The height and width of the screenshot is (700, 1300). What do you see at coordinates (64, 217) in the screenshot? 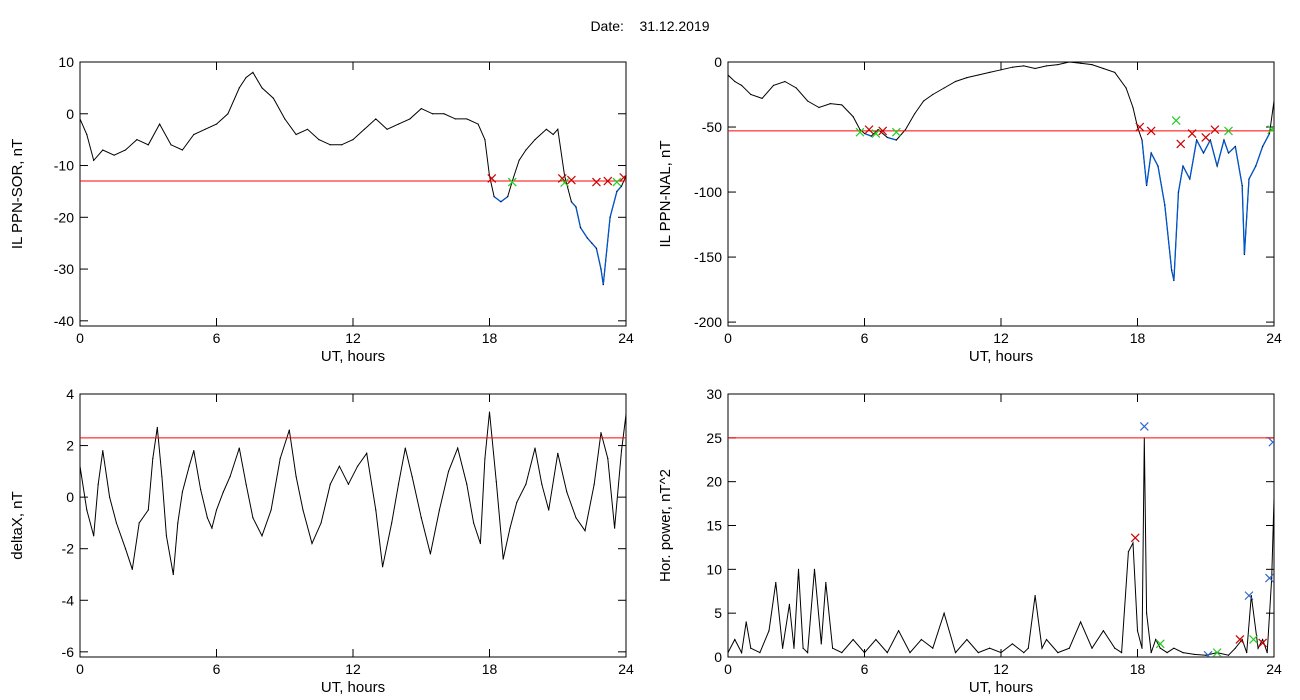
I see `y-tick-label: -20` at bounding box center [64, 217].